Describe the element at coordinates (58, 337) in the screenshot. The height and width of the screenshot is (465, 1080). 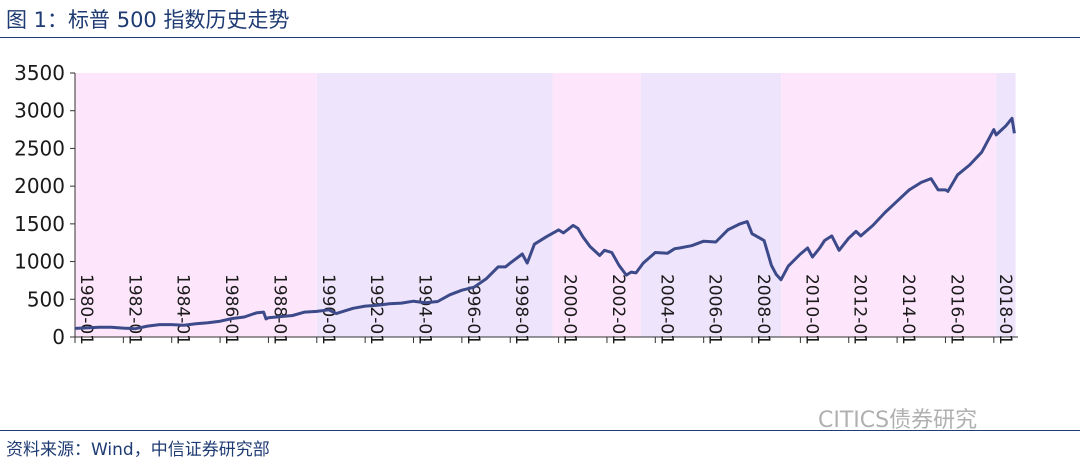
I see `y-tick-label: 0` at that location.